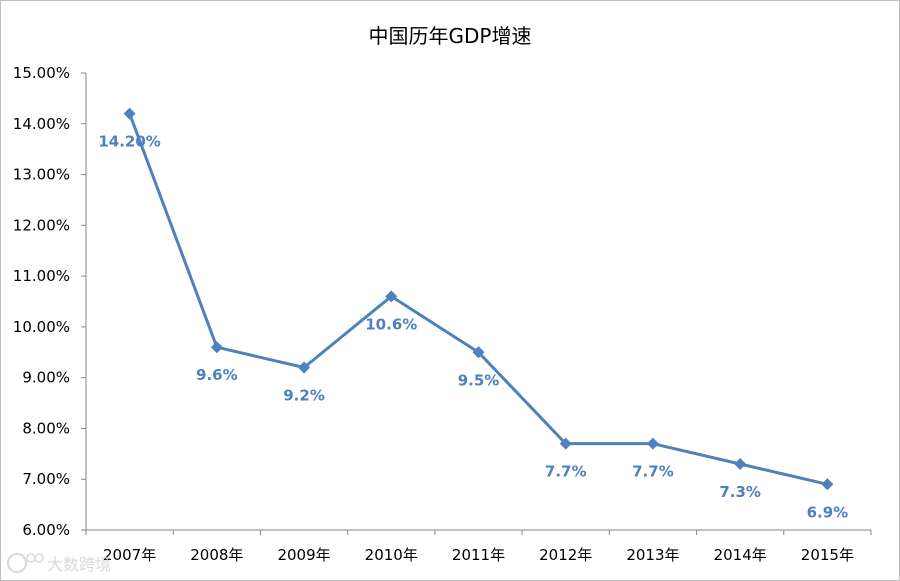 This screenshot has height=581, width=900. I want to click on x-tick-label: 2007年, so click(129, 555).